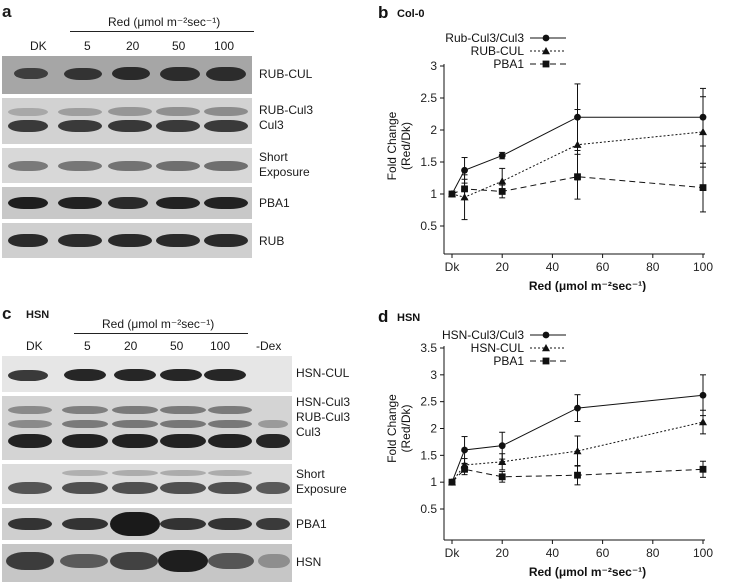  I want to click on legend-label: PBA1, so click(508, 64).